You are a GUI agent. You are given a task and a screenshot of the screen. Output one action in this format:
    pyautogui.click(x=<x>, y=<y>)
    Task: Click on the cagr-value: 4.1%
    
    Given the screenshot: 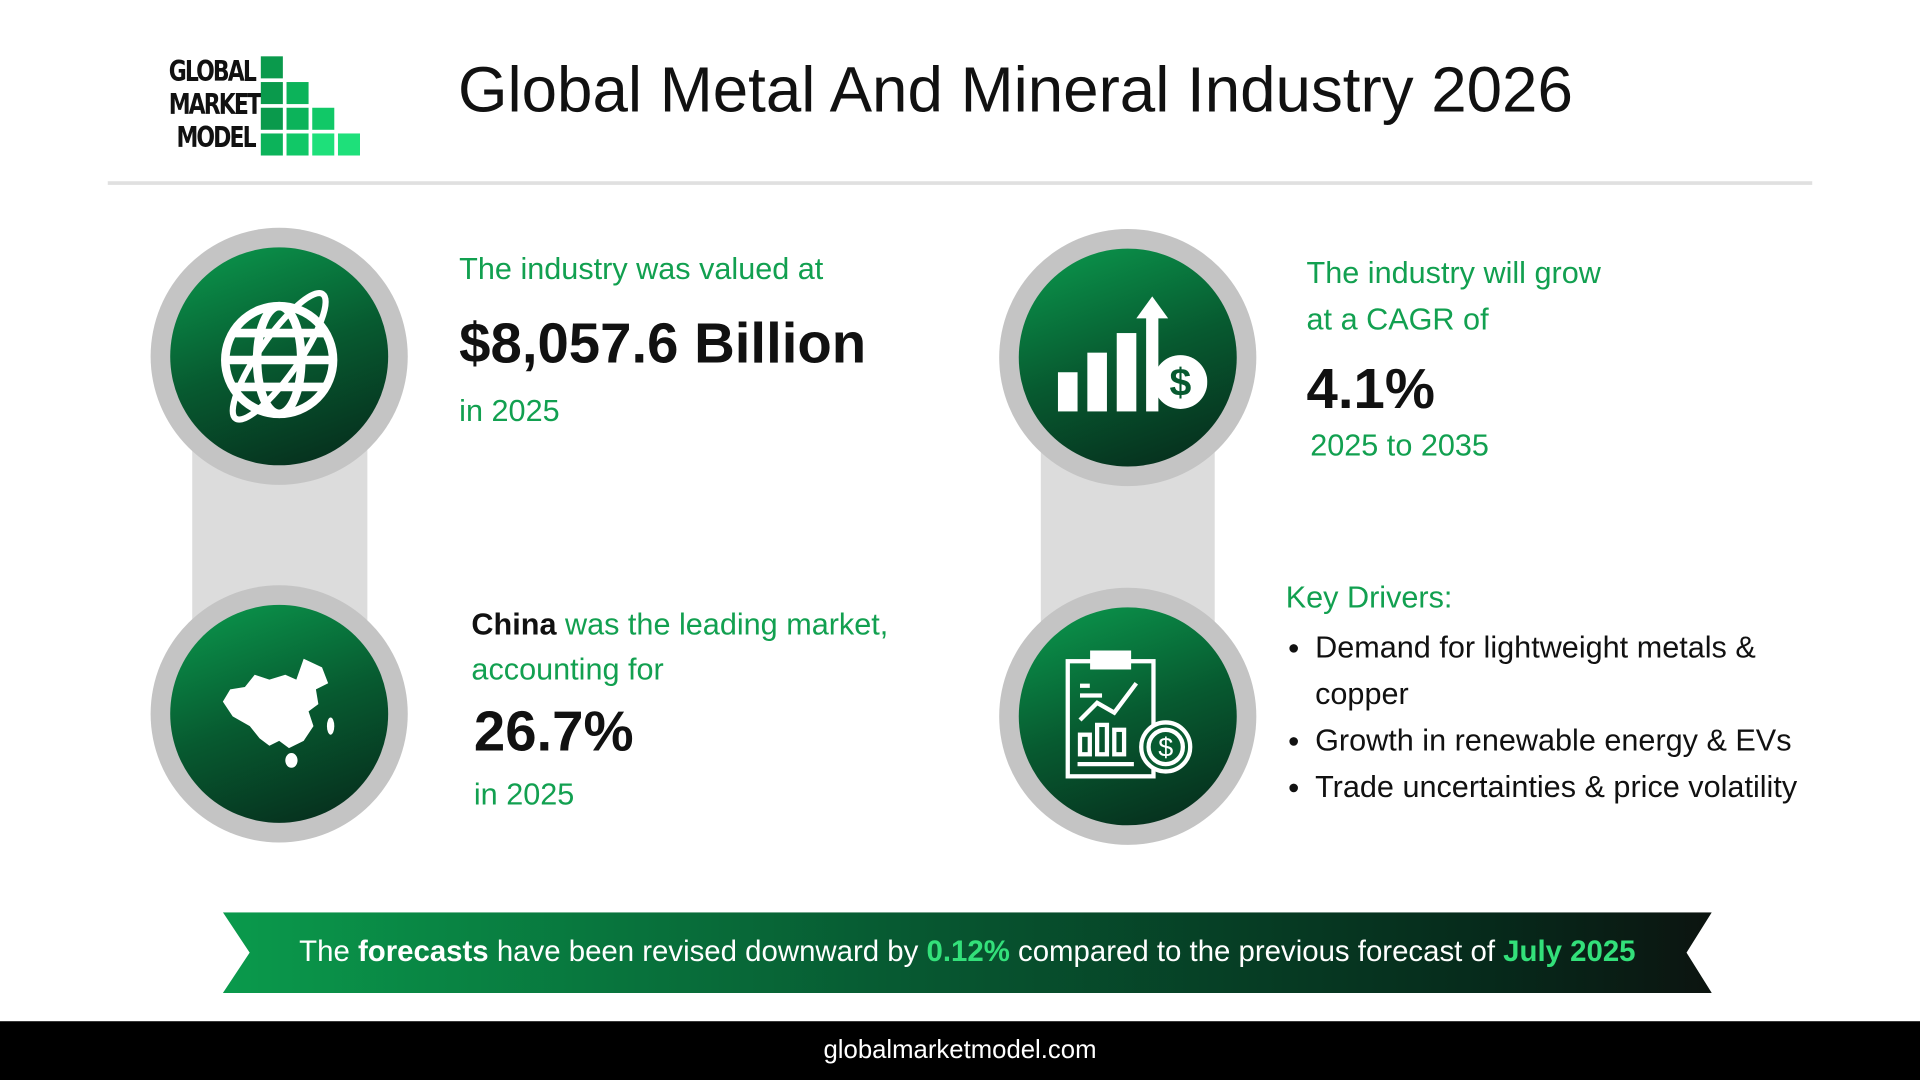 What is the action you would take?
    pyautogui.click(x=1370, y=388)
    